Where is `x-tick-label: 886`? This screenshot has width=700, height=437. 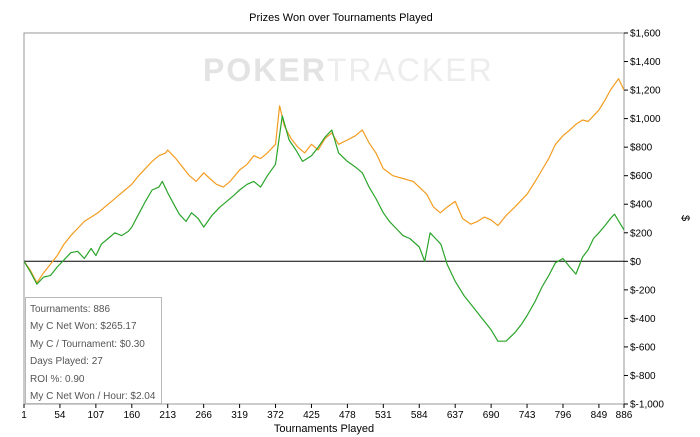
x-tick-label: 886 is located at coordinates (624, 415).